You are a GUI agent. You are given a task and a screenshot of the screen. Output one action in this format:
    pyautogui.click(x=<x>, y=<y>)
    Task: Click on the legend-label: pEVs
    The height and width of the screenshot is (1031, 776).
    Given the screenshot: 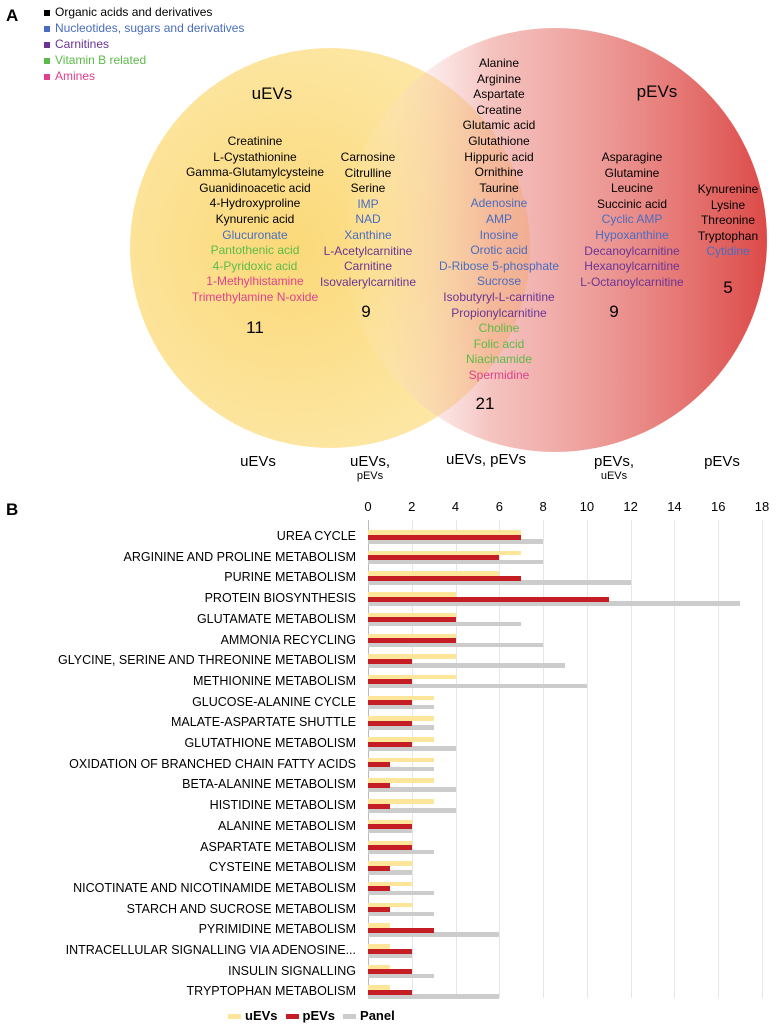 What is the action you would take?
    pyautogui.click(x=319, y=1015)
    